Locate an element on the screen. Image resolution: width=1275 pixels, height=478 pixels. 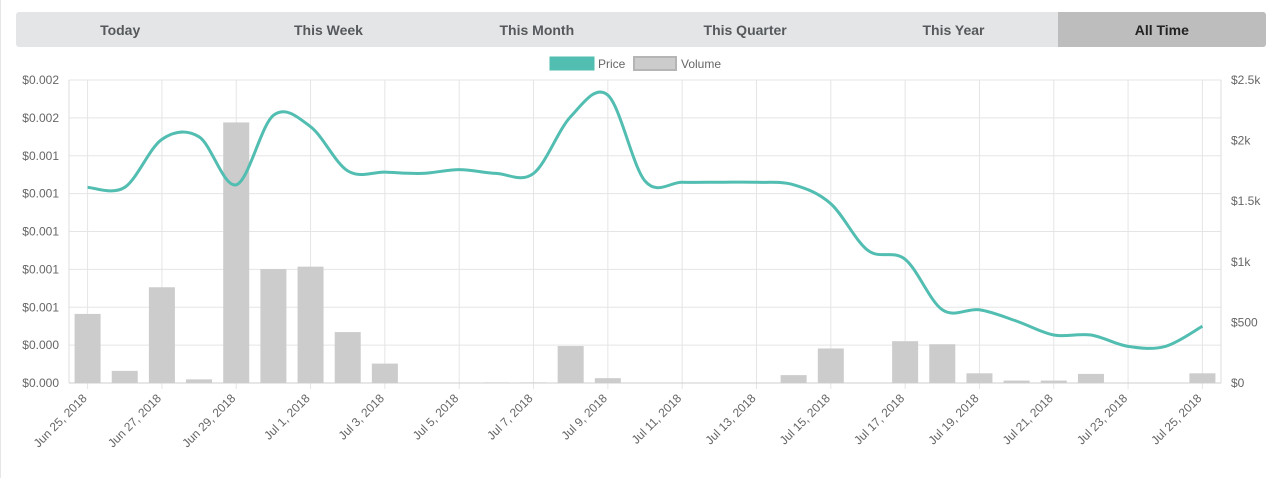
tab-all-time: All Time is located at coordinates (1161, 29).